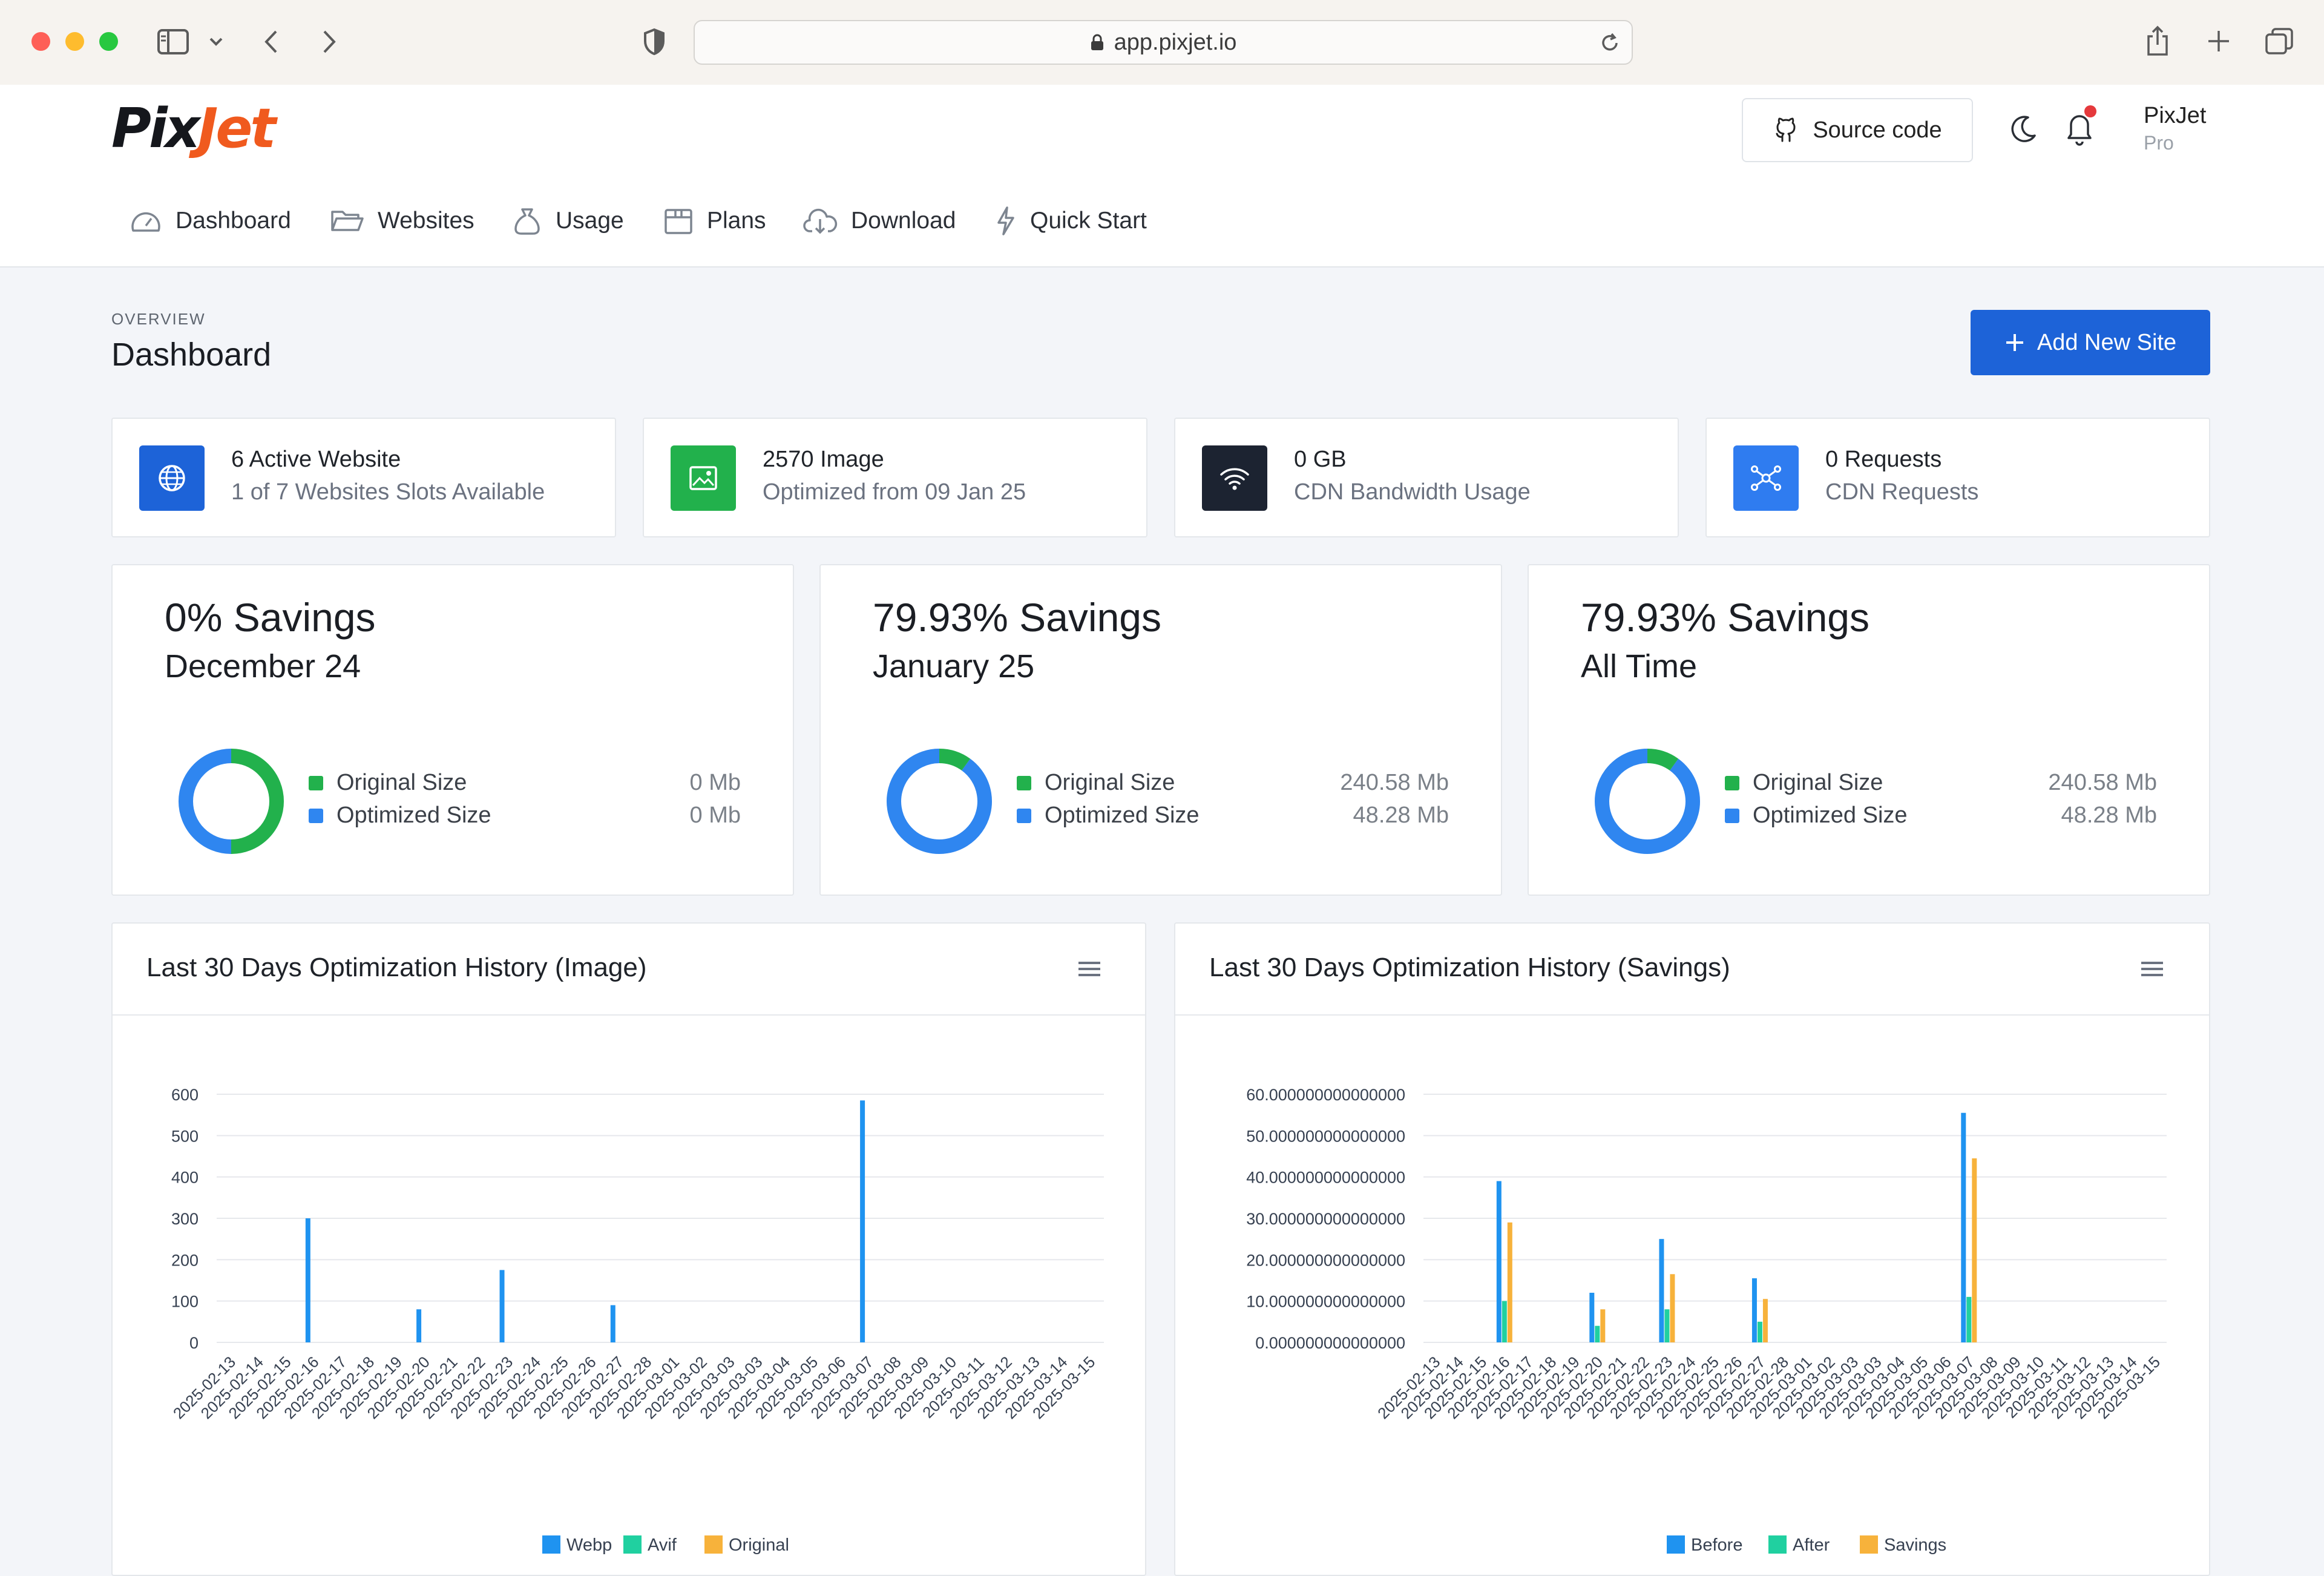 The width and height of the screenshot is (2324, 1576). I want to click on reload-icon, so click(1610, 43).